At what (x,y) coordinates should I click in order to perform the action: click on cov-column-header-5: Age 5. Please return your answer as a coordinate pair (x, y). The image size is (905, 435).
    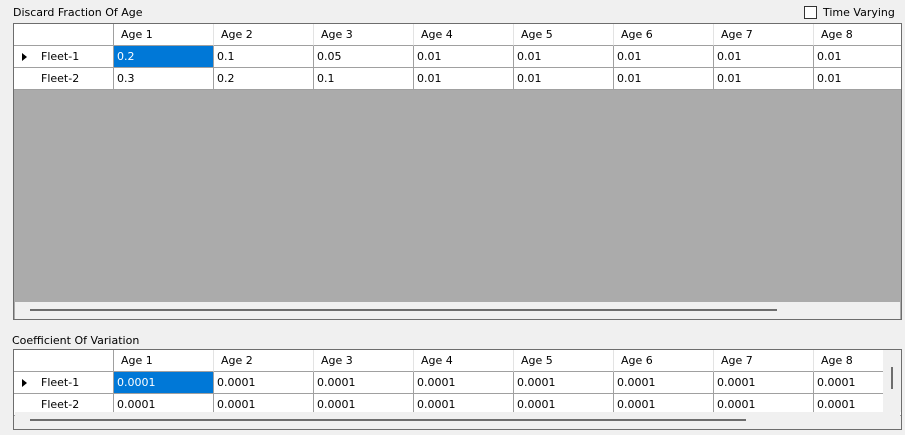
    Looking at the image, I should click on (564, 361).